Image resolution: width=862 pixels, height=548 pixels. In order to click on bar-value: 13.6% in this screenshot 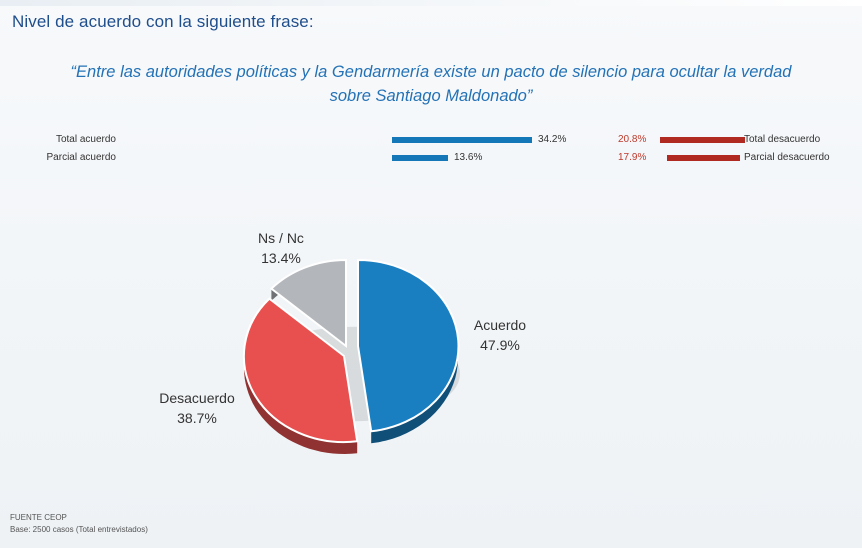, I will do `click(468, 157)`.